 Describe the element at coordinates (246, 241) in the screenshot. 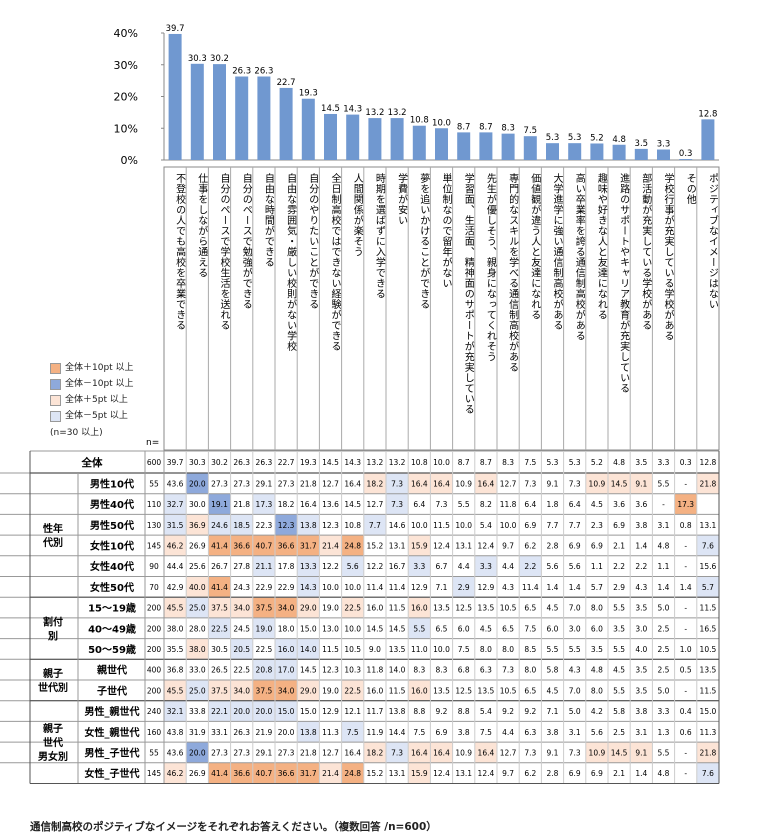

I see `category-label: 自分のペースで勉強ができる` at that location.